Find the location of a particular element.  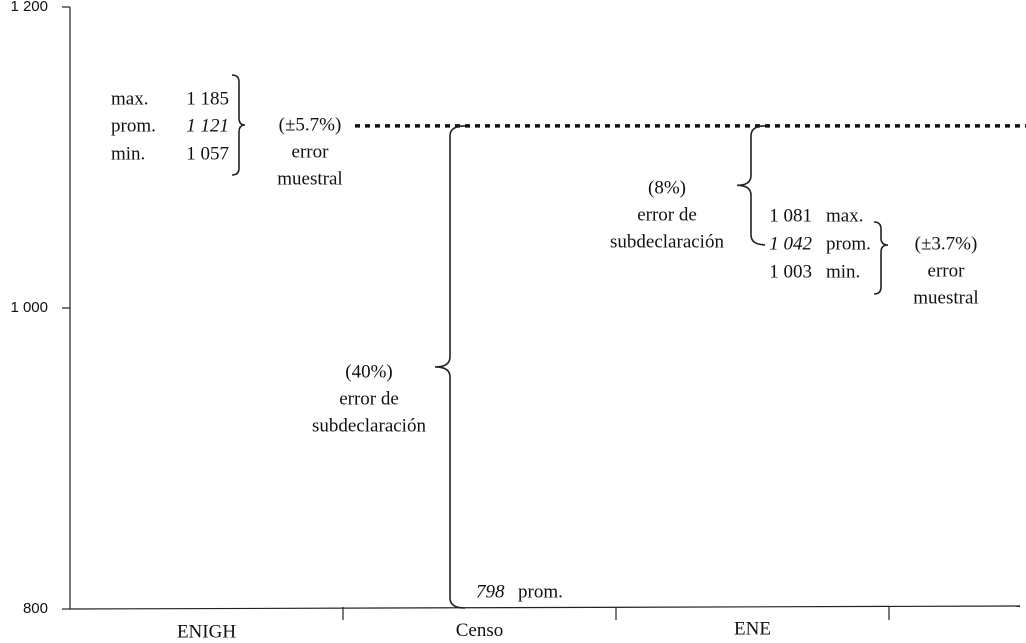

x-tick-label: ENE is located at coordinates (752, 628).